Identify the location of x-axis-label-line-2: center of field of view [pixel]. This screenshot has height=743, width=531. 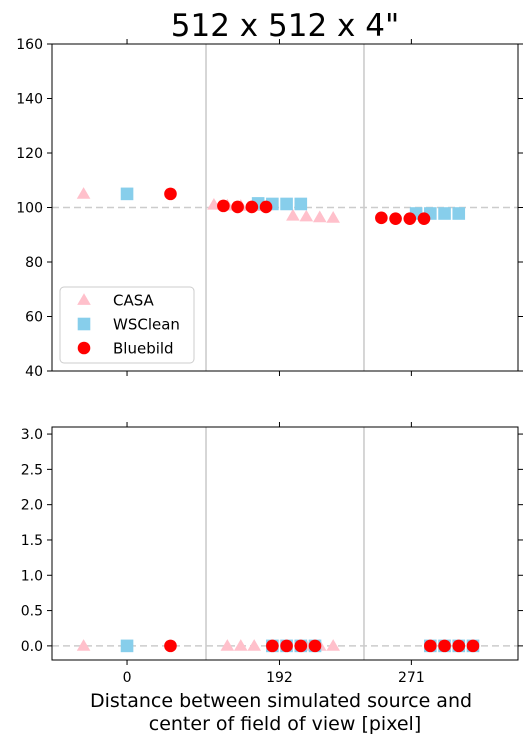
(285, 724).